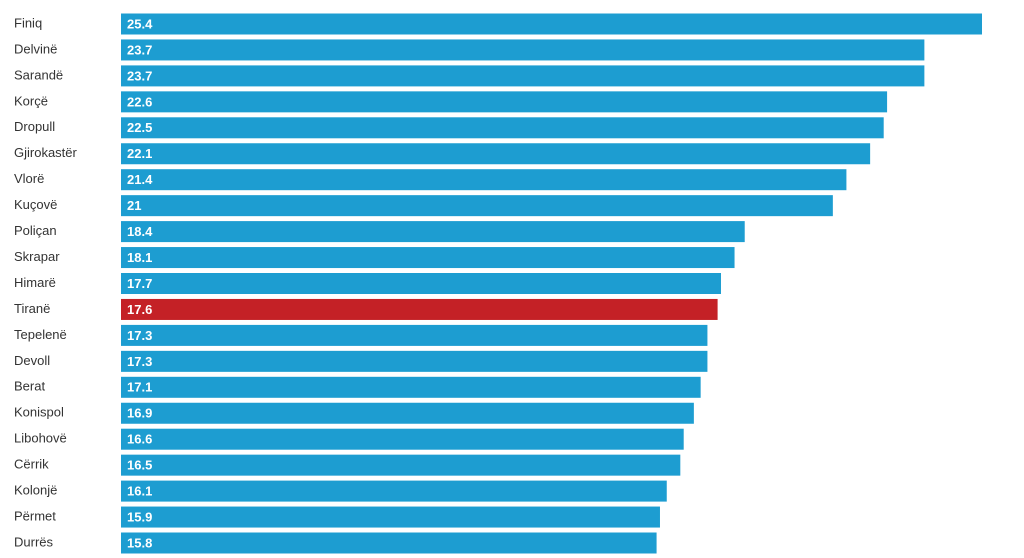 This screenshot has width=1024, height=558. I want to click on category-label: Poliçan, so click(35, 230).